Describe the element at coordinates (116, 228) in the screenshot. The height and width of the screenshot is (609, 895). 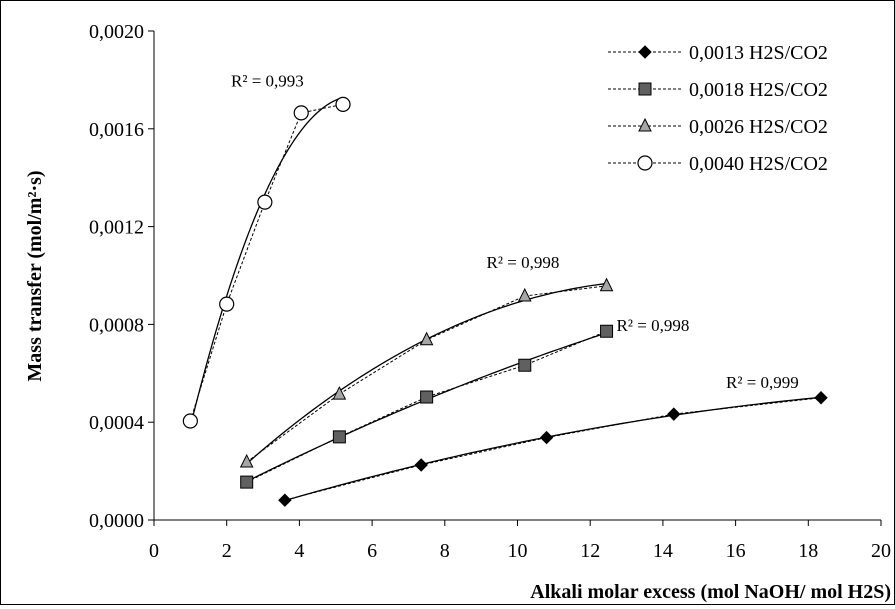
I see `y-tick-label: 0,0012` at that location.